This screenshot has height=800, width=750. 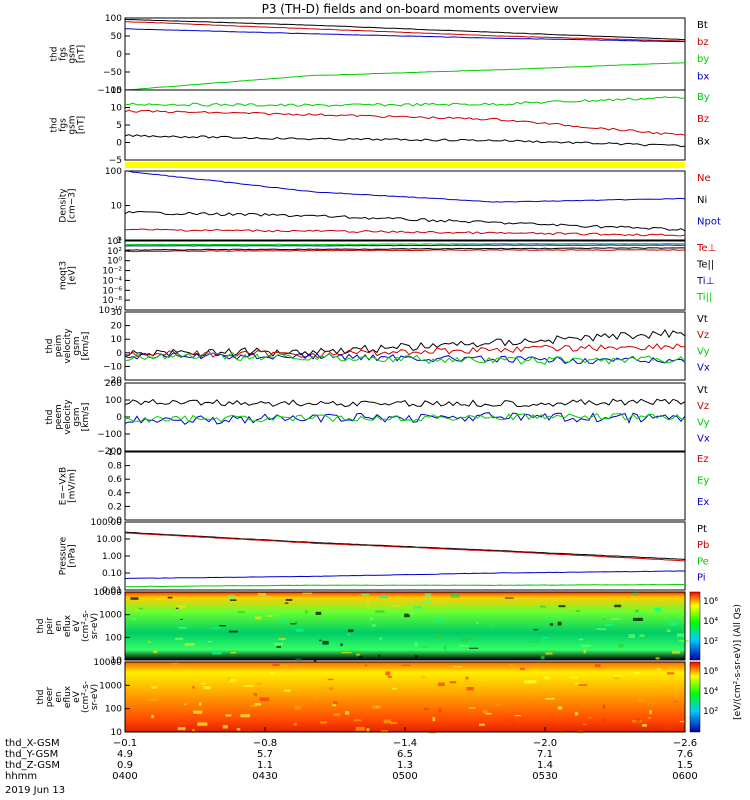 I want to click on y-axis-label: [cm−3], so click(x=73, y=205).